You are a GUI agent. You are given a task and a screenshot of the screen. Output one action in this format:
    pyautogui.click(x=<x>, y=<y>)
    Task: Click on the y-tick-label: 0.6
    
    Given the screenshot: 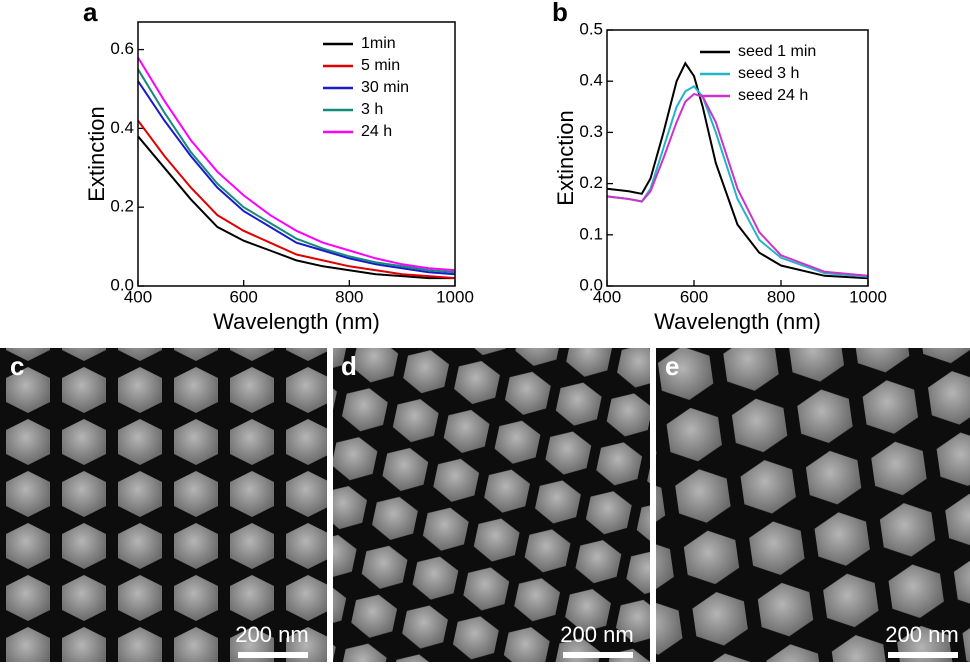 What is the action you would take?
    pyautogui.click(x=122, y=48)
    